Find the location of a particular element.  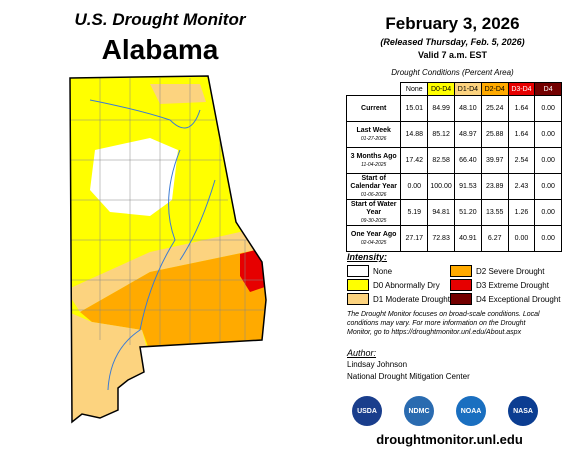

cell: 94.81 is located at coordinates (441, 212).